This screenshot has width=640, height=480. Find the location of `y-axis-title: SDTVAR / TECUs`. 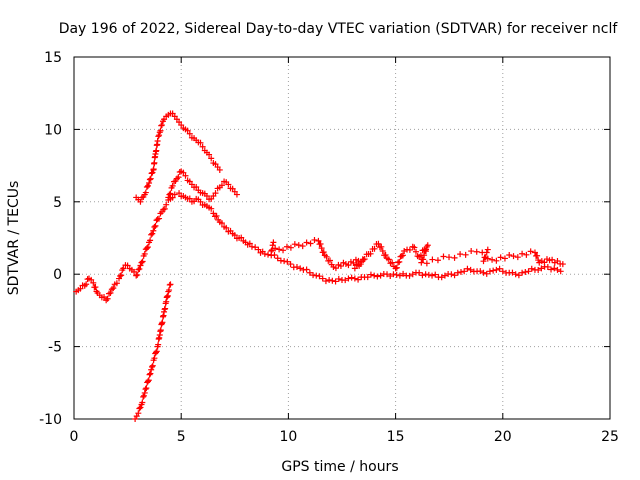

y-axis-title: SDTVAR / TECUs is located at coordinates (14, 238).